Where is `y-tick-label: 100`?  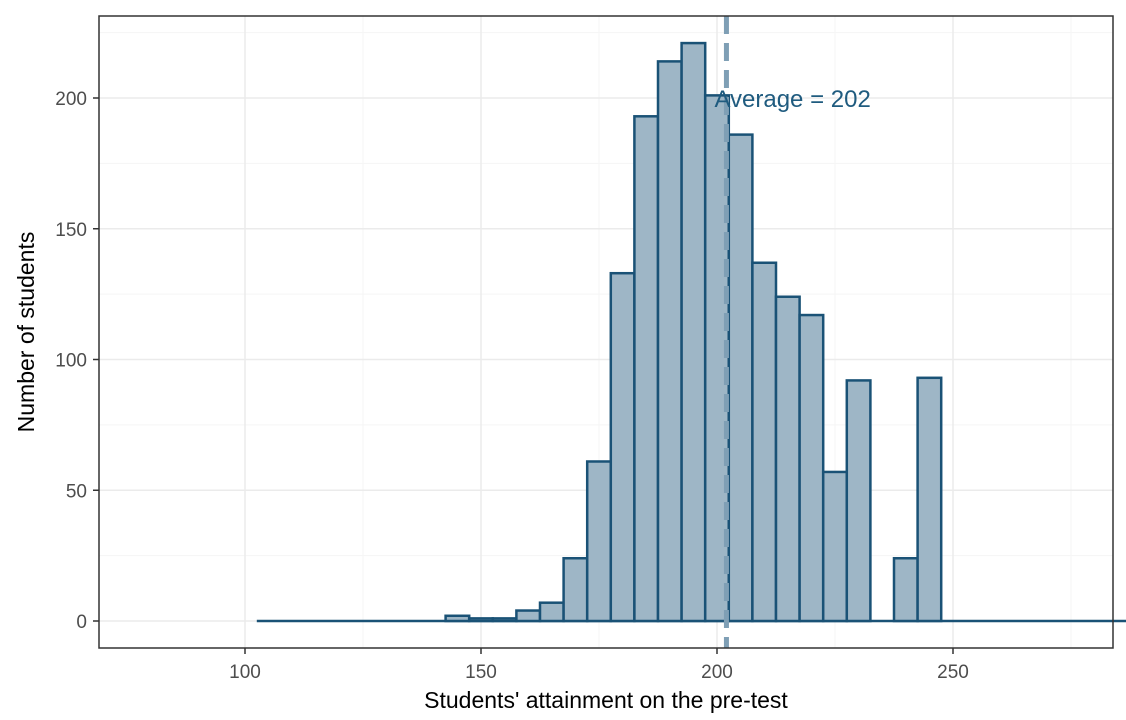 y-tick-label: 100 is located at coordinates (71, 361).